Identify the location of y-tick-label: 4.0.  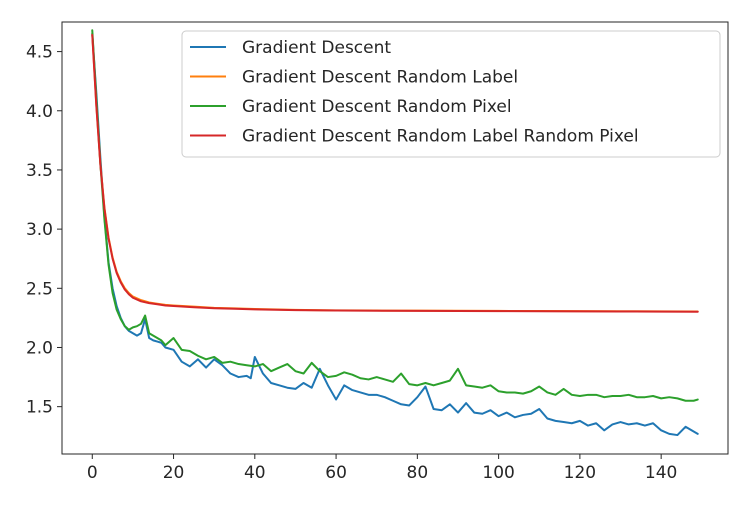
(39, 112).